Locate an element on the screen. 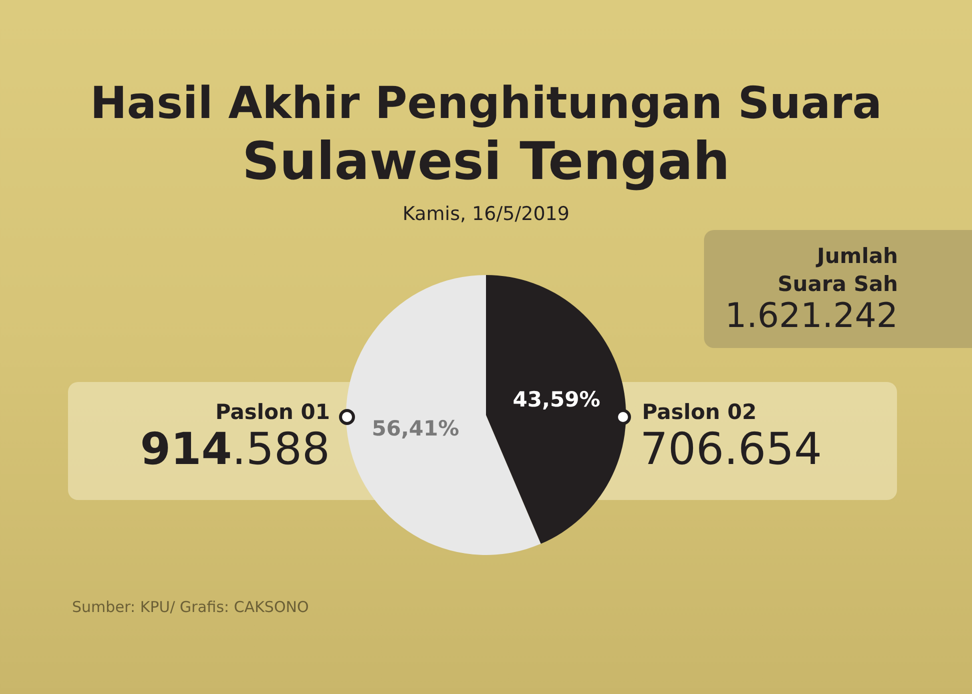  text: Sumber: KPU/ Grafis: CAKSONO is located at coordinates (190, 607).